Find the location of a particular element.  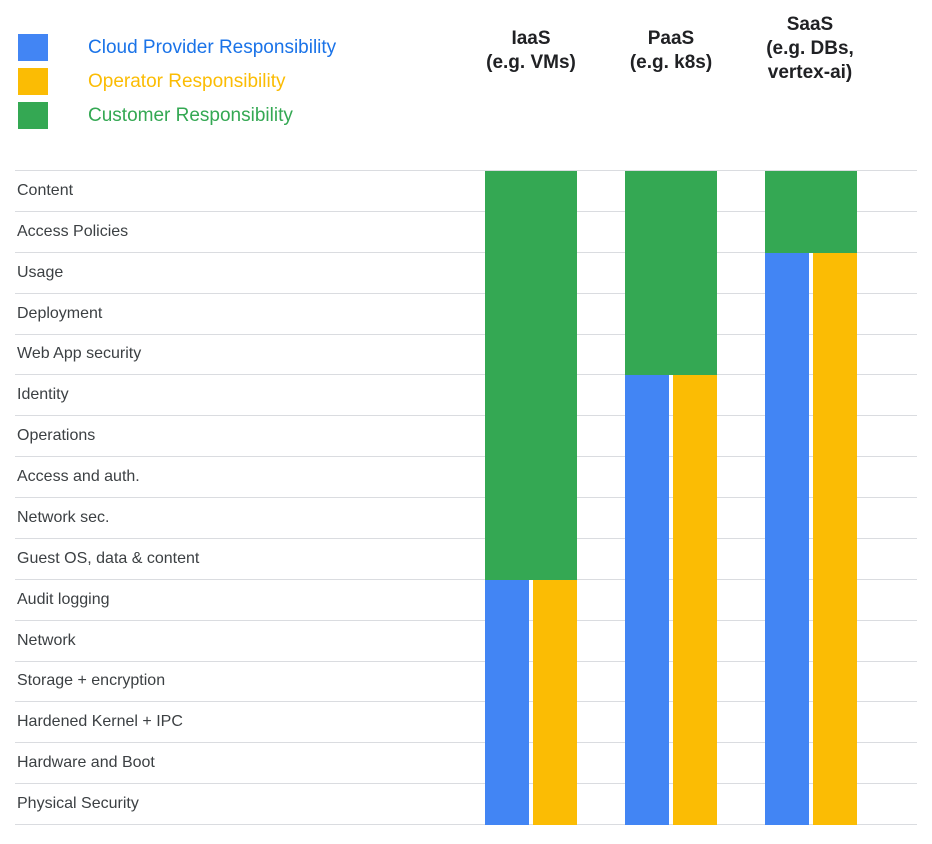

row-label: Storage + encryption is located at coordinates (91, 681).